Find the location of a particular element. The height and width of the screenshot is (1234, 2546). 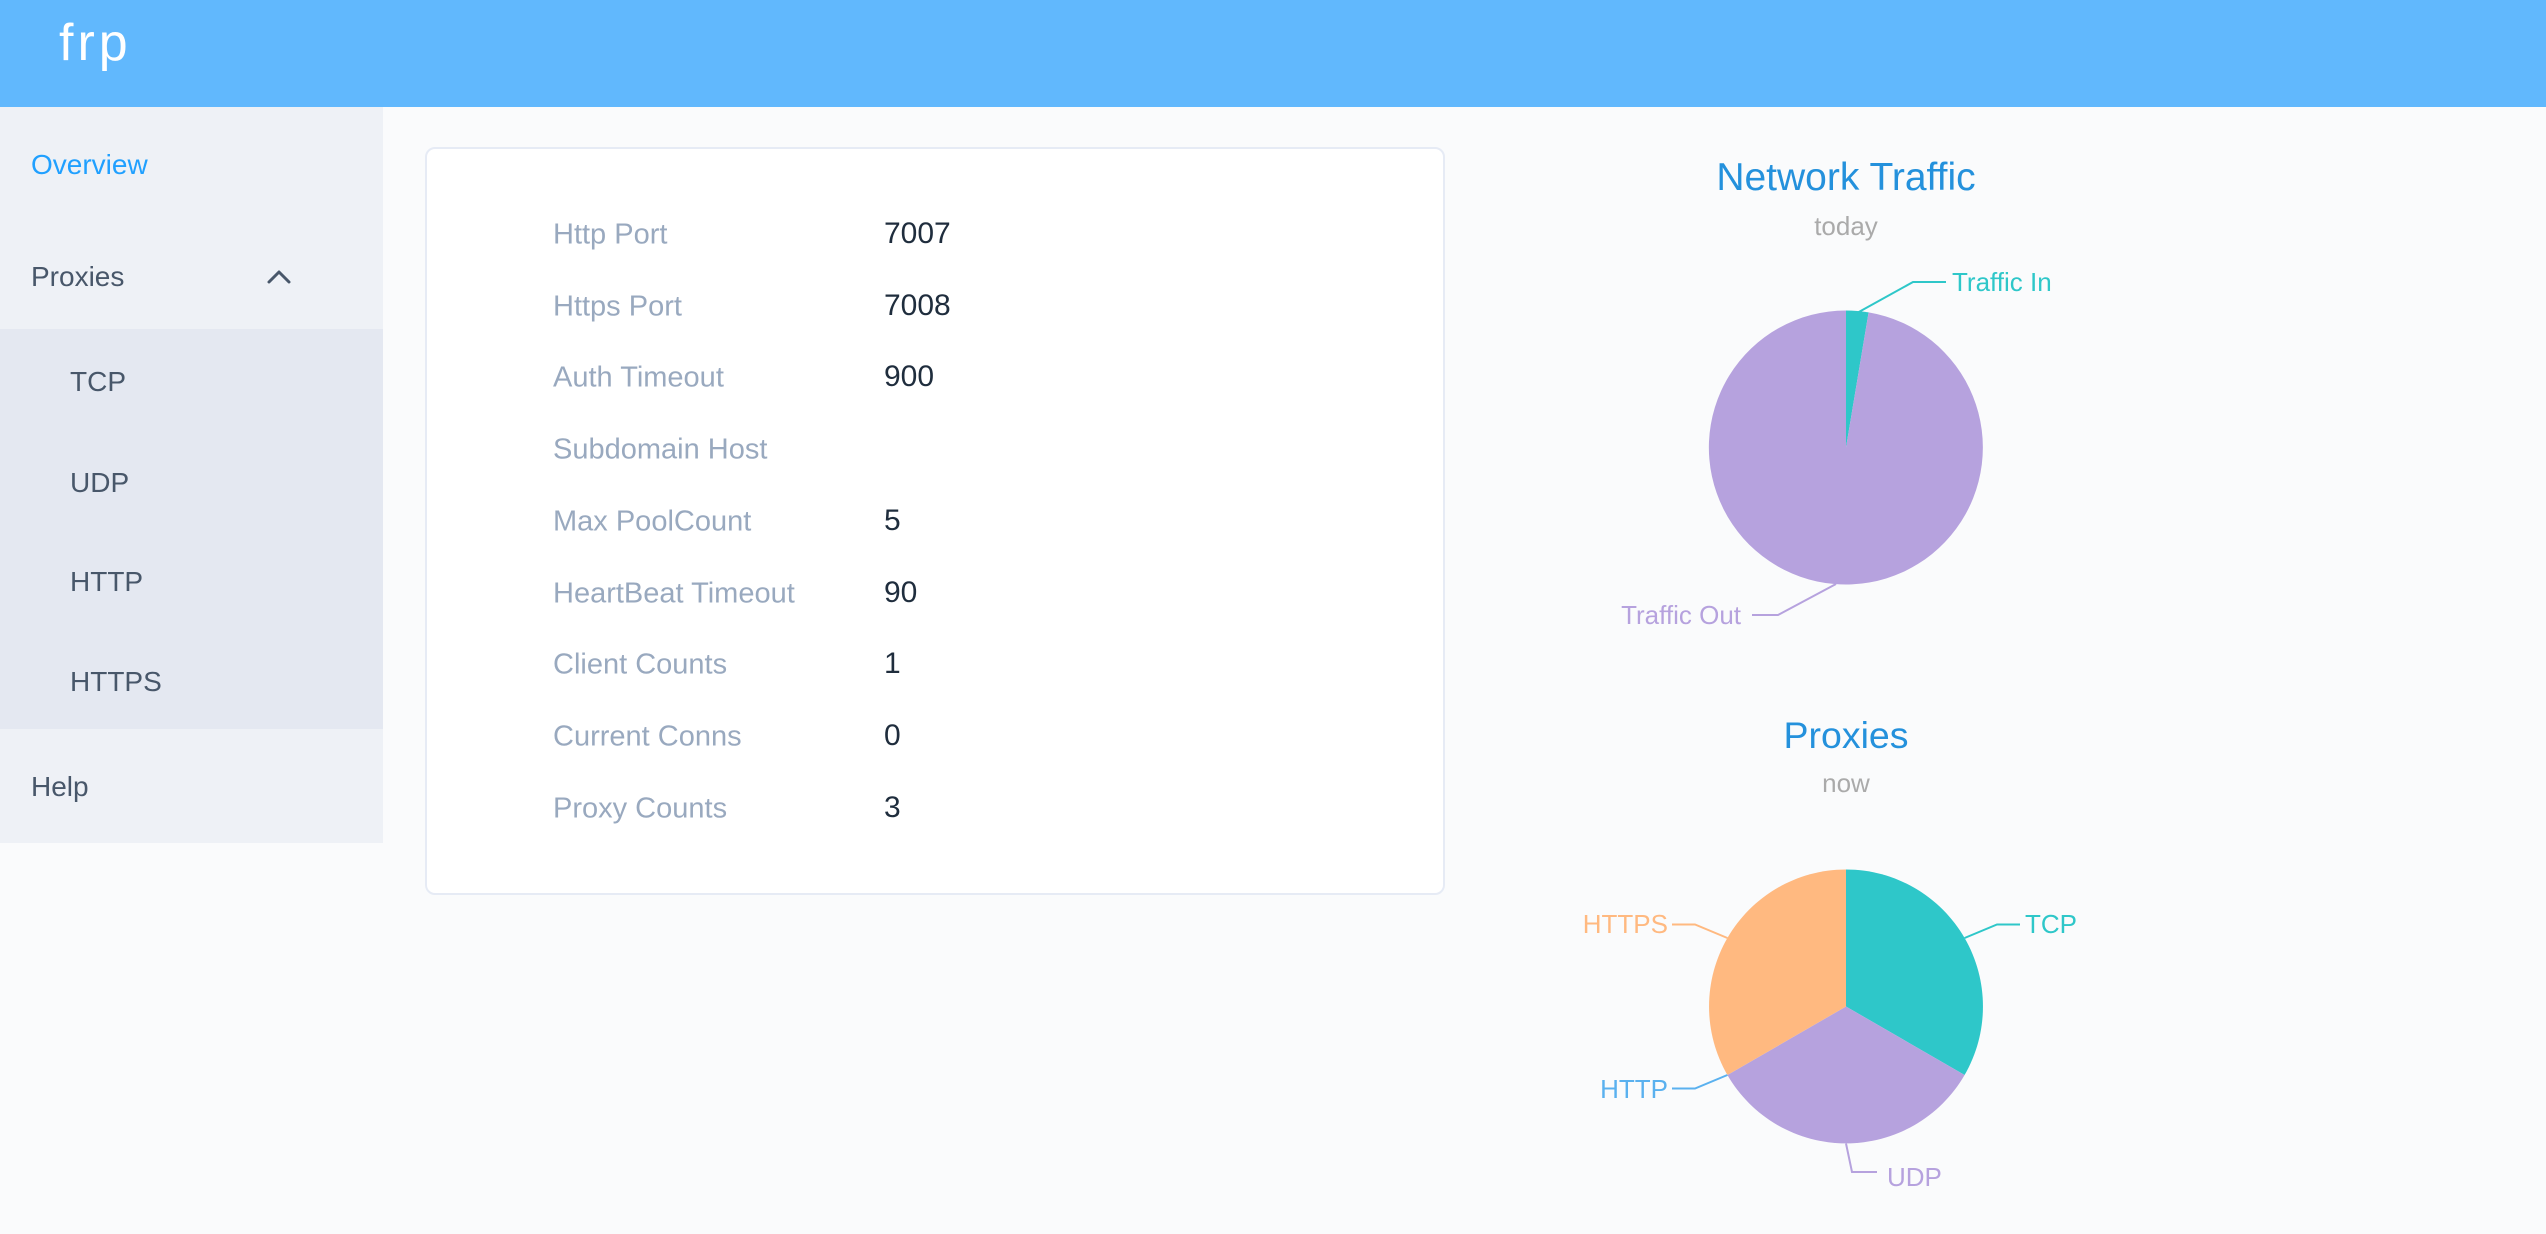

svg-text: Traffic In is located at coordinates (2002, 282).